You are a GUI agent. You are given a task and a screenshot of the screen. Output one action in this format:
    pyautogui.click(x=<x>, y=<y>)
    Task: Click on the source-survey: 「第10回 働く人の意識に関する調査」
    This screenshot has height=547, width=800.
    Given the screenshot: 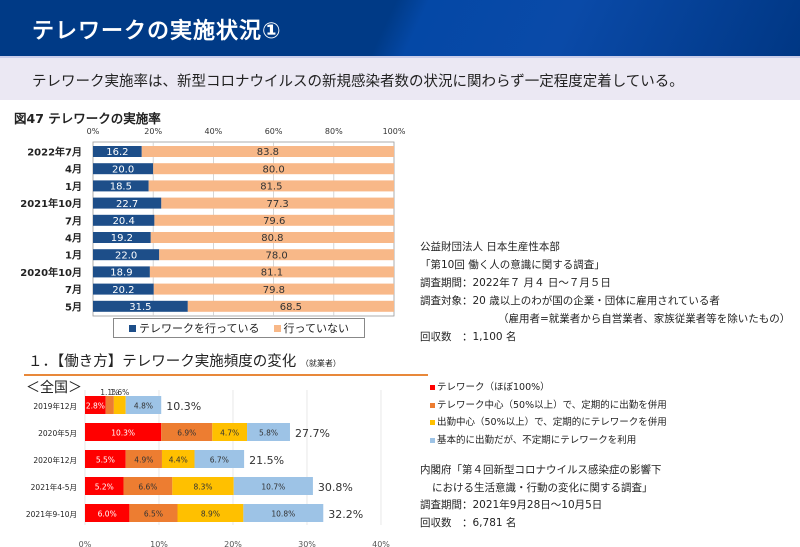 What is the action you would take?
    pyautogui.click(x=512, y=265)
    